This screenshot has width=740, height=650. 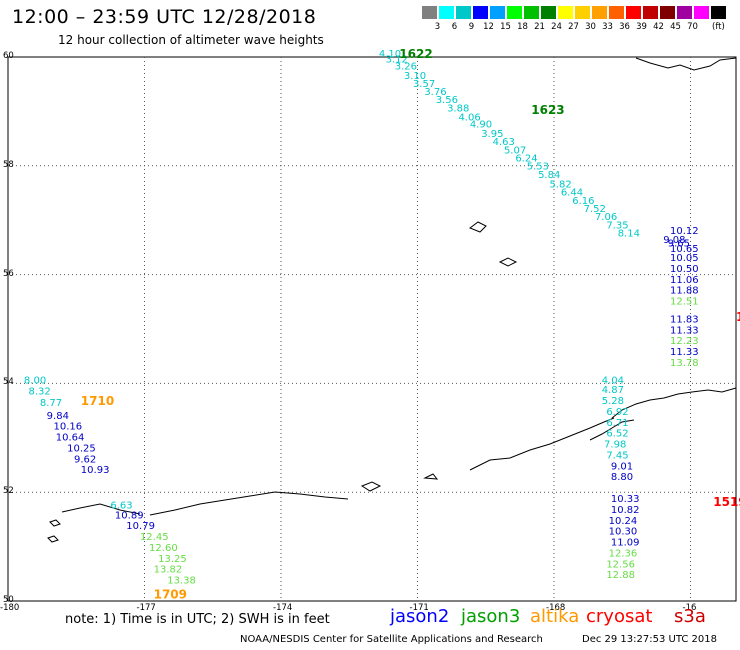 I want to click on wave-height-label: 11.06, so click(x=684, y=280).